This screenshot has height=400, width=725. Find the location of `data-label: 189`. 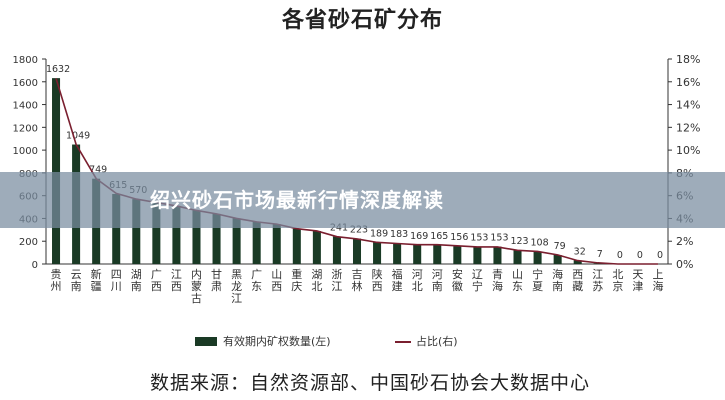

data-label: 189 is located at coordinates (379, 233).